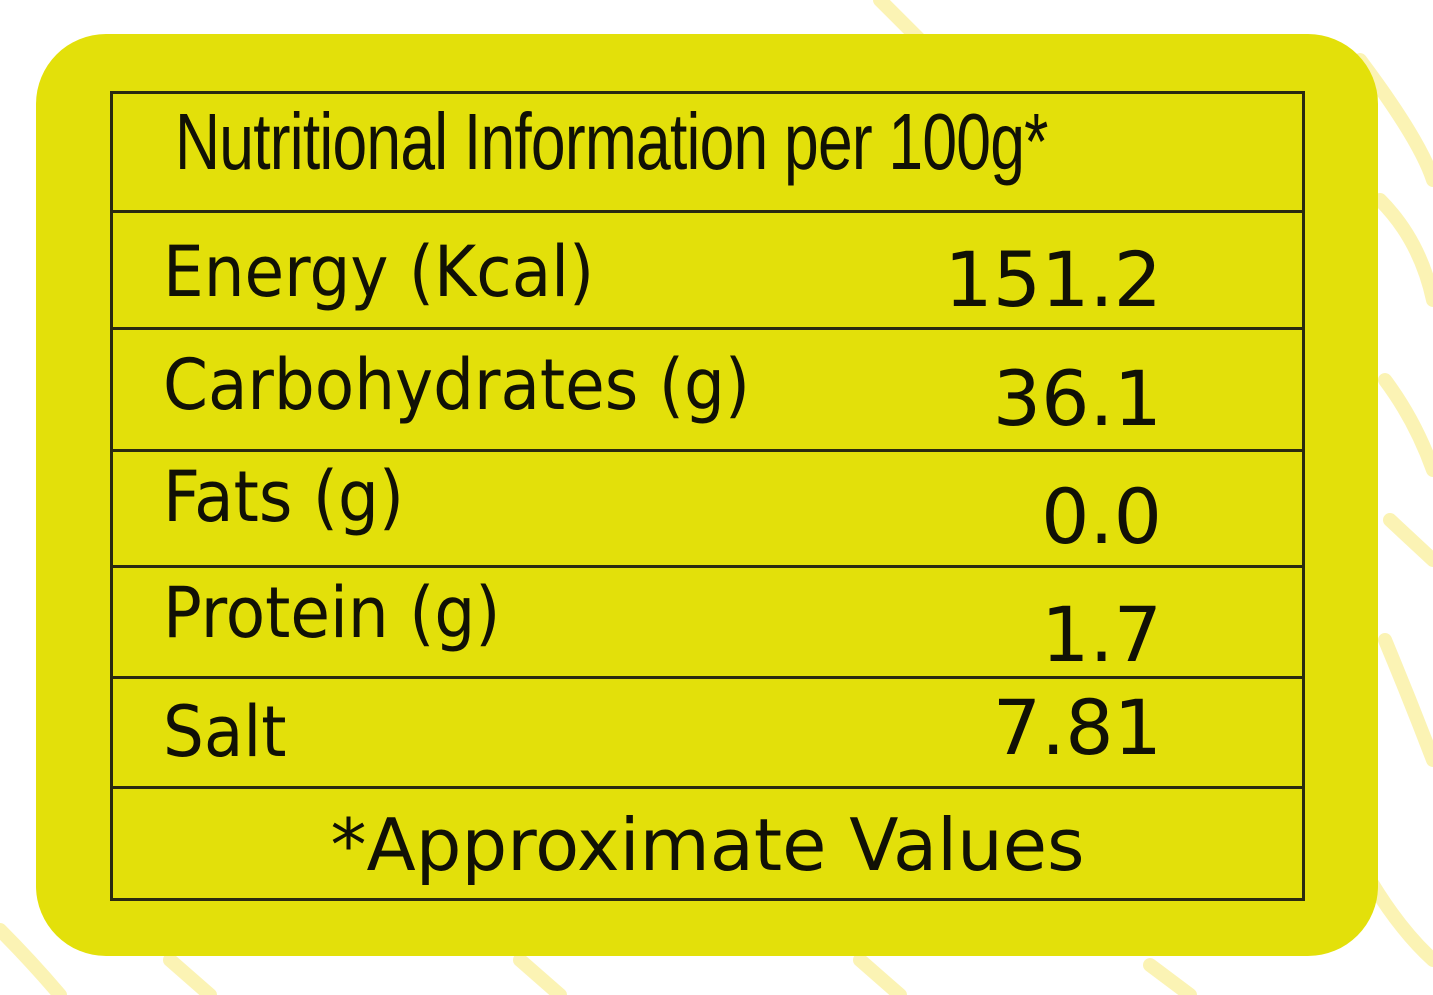 The height and width of the screenshot is (995, 1433). I want to click on nutrient-name: Fats (g), so click(283, 497).